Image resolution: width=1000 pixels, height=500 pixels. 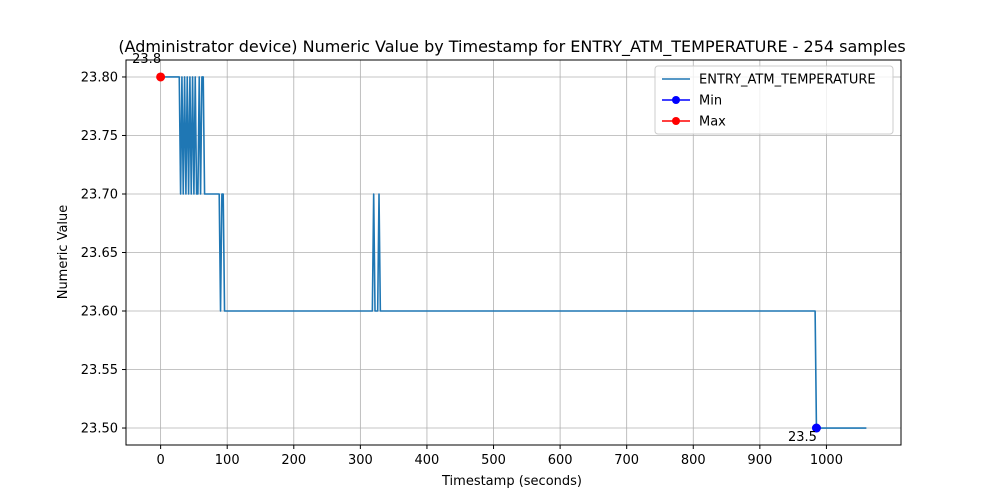 What do you see at coordinates (99, 429) in the screenshot?
I see `y-tick-label: 23.50` at bounding box center [99, 429].